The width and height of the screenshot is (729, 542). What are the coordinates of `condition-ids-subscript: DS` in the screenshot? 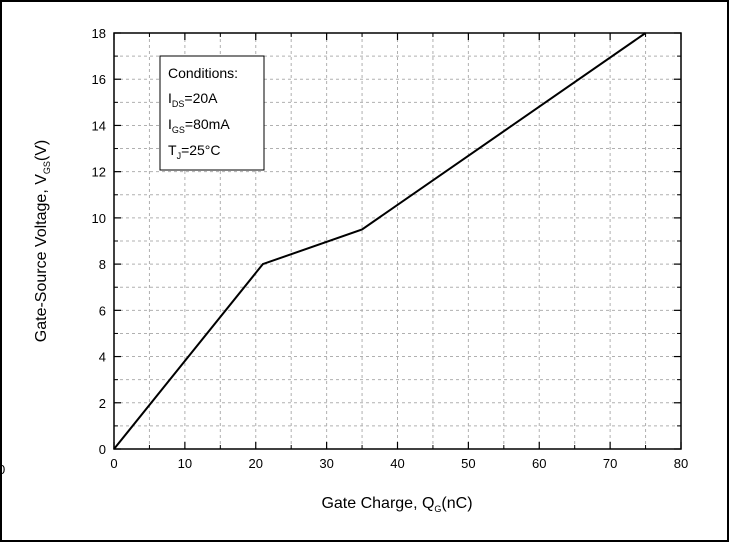 It's located at (178, 104).